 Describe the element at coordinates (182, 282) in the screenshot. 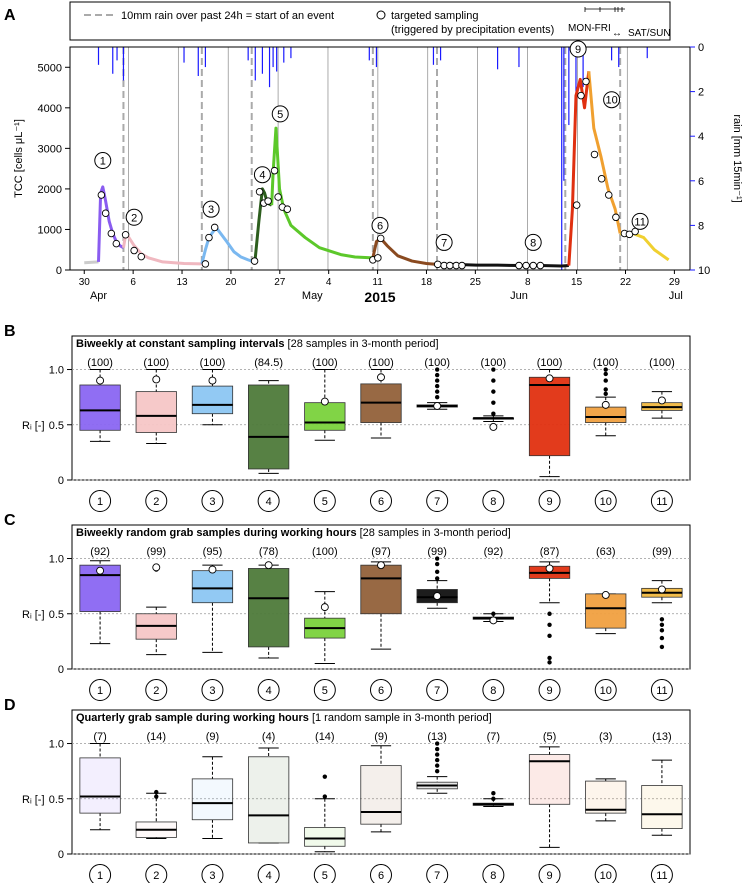

I see `x-tick-label: 13` at that location.